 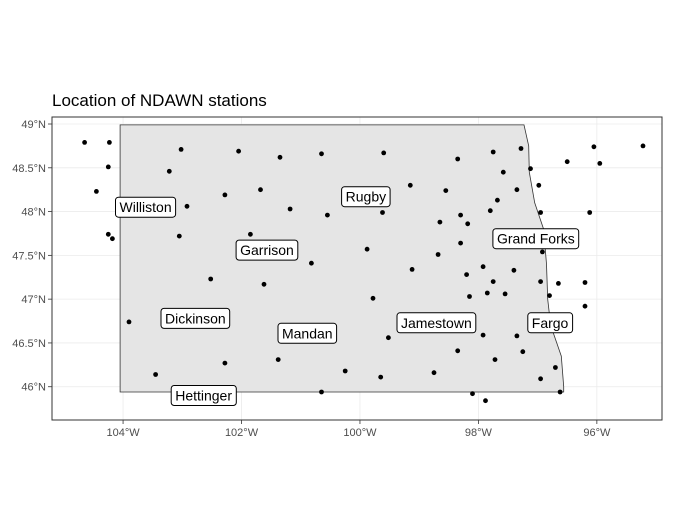 I want to click on x-tick-label: 96°W, so click(x=597, y=433).